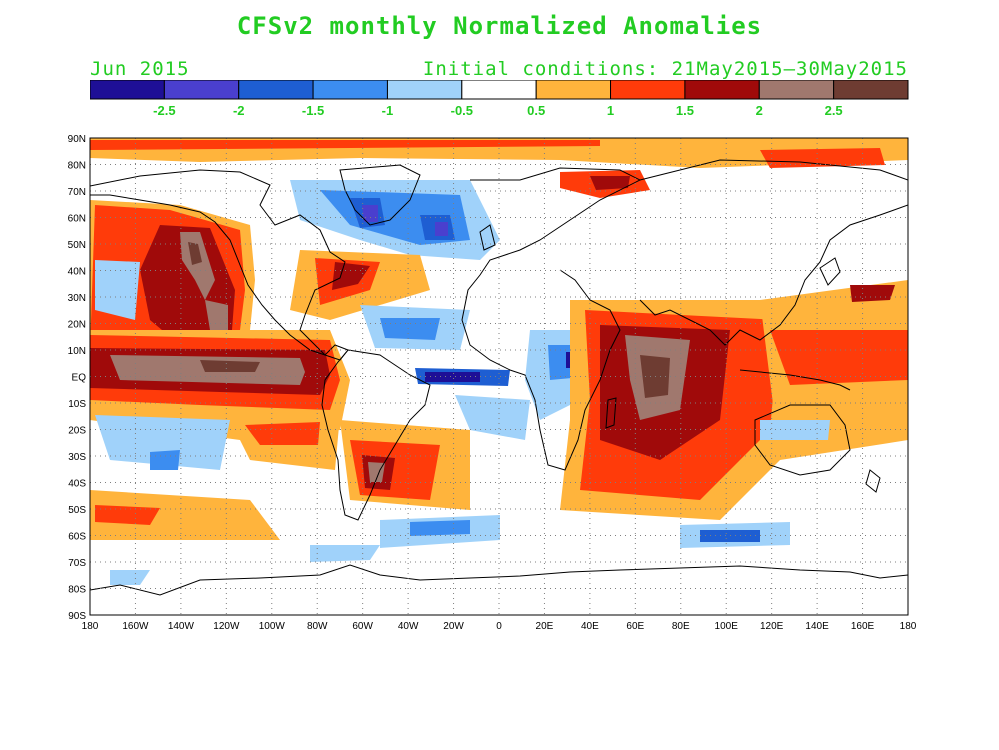  I want to click on longitude-label: 120E, so click(772, 626).